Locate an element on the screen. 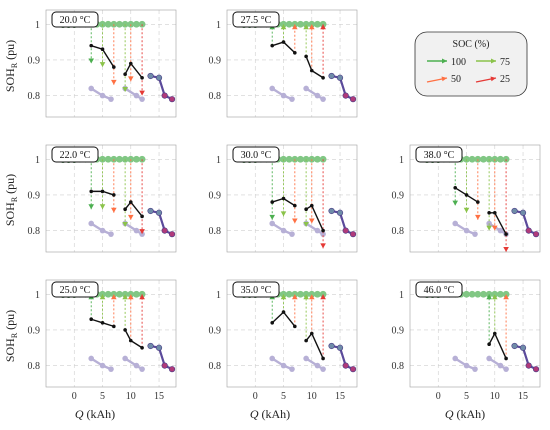 Image resolution: width=550 pixels, height=430 pixels. x-axis-label-col-3: Q (kAh) is located at coordinates (465, 414).